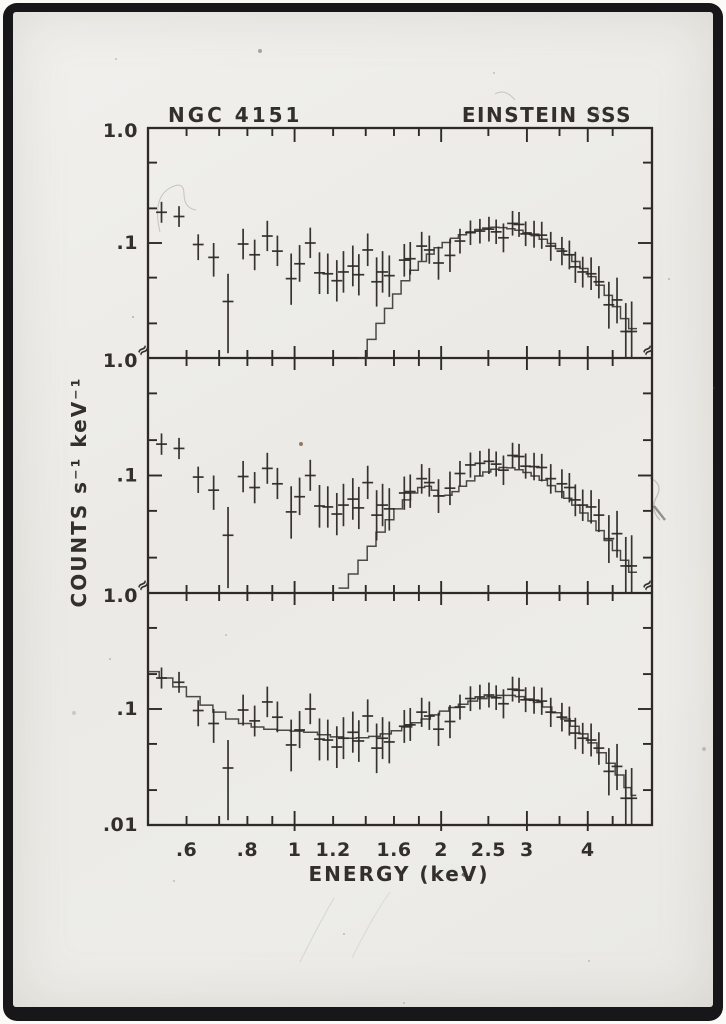  I want to click on x-tick-label: .8, so click(247, 850).